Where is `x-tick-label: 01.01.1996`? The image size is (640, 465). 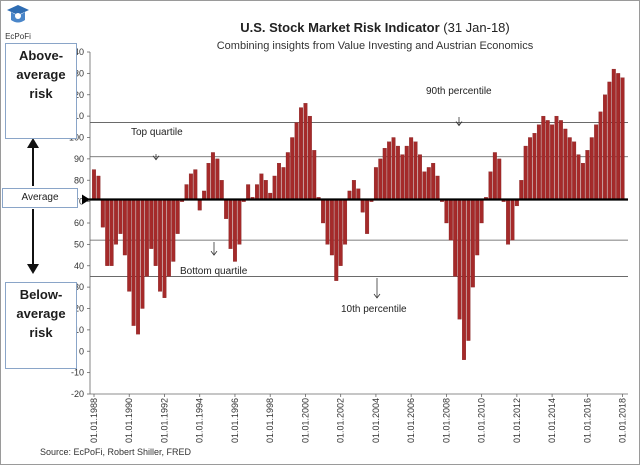
x-tick-label: 01.01.1996 is located at coordinates (235, 420).